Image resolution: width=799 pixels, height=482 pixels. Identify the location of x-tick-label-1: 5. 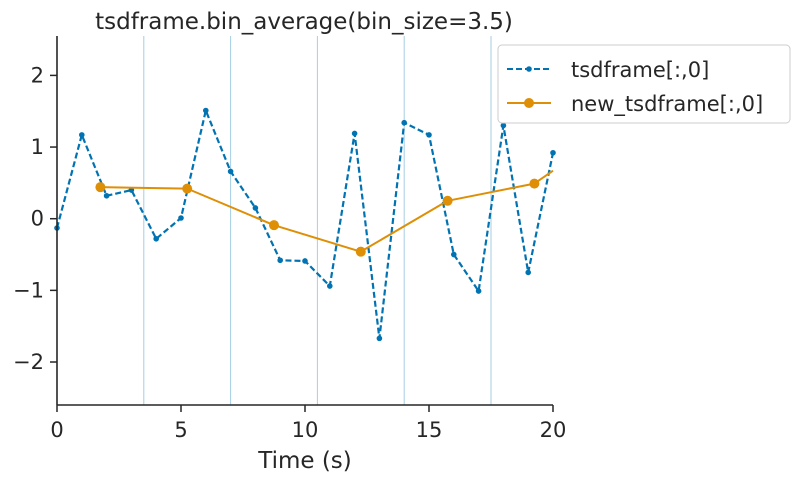
(180, 430).